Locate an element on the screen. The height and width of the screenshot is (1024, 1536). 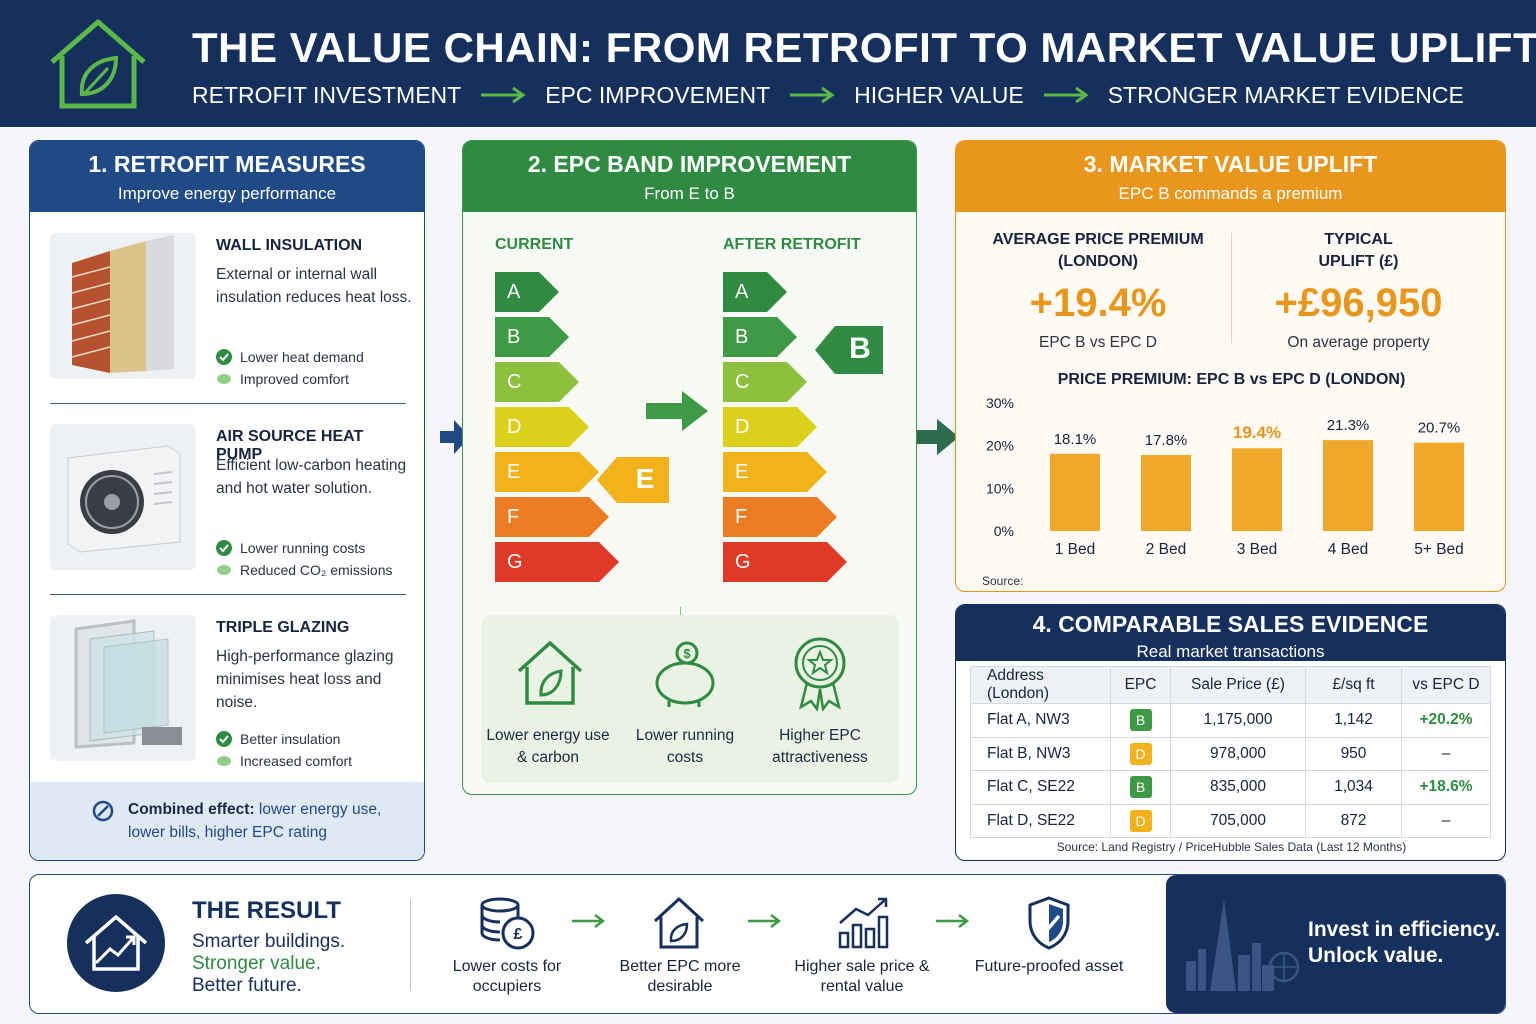
chart-title: PRICE PREMIUM: EPC B vs EPC D (LONDON) is located at coordinates (1231, 379).